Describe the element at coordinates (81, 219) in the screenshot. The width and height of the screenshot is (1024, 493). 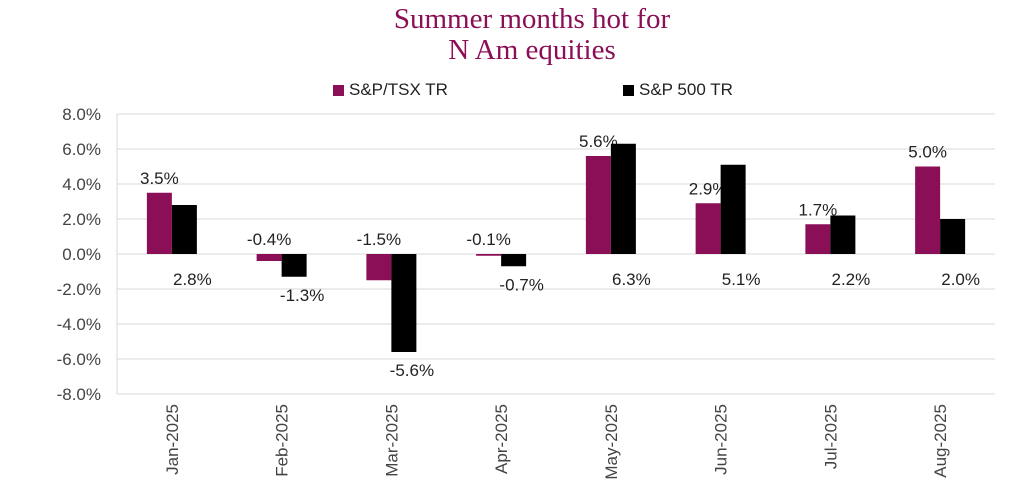
I see `y-tick-label: 2.0%` at that location.